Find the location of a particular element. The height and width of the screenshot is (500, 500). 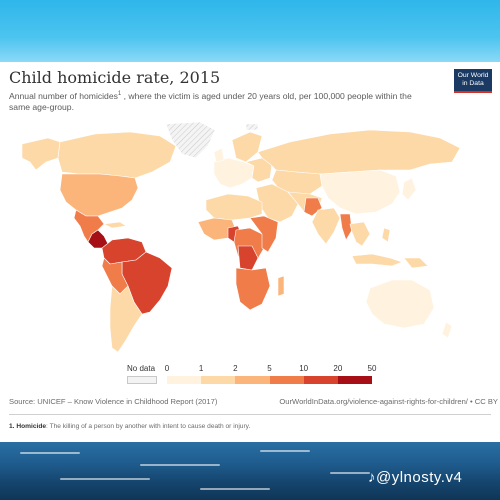

australia is located at coordinates (400, 304).